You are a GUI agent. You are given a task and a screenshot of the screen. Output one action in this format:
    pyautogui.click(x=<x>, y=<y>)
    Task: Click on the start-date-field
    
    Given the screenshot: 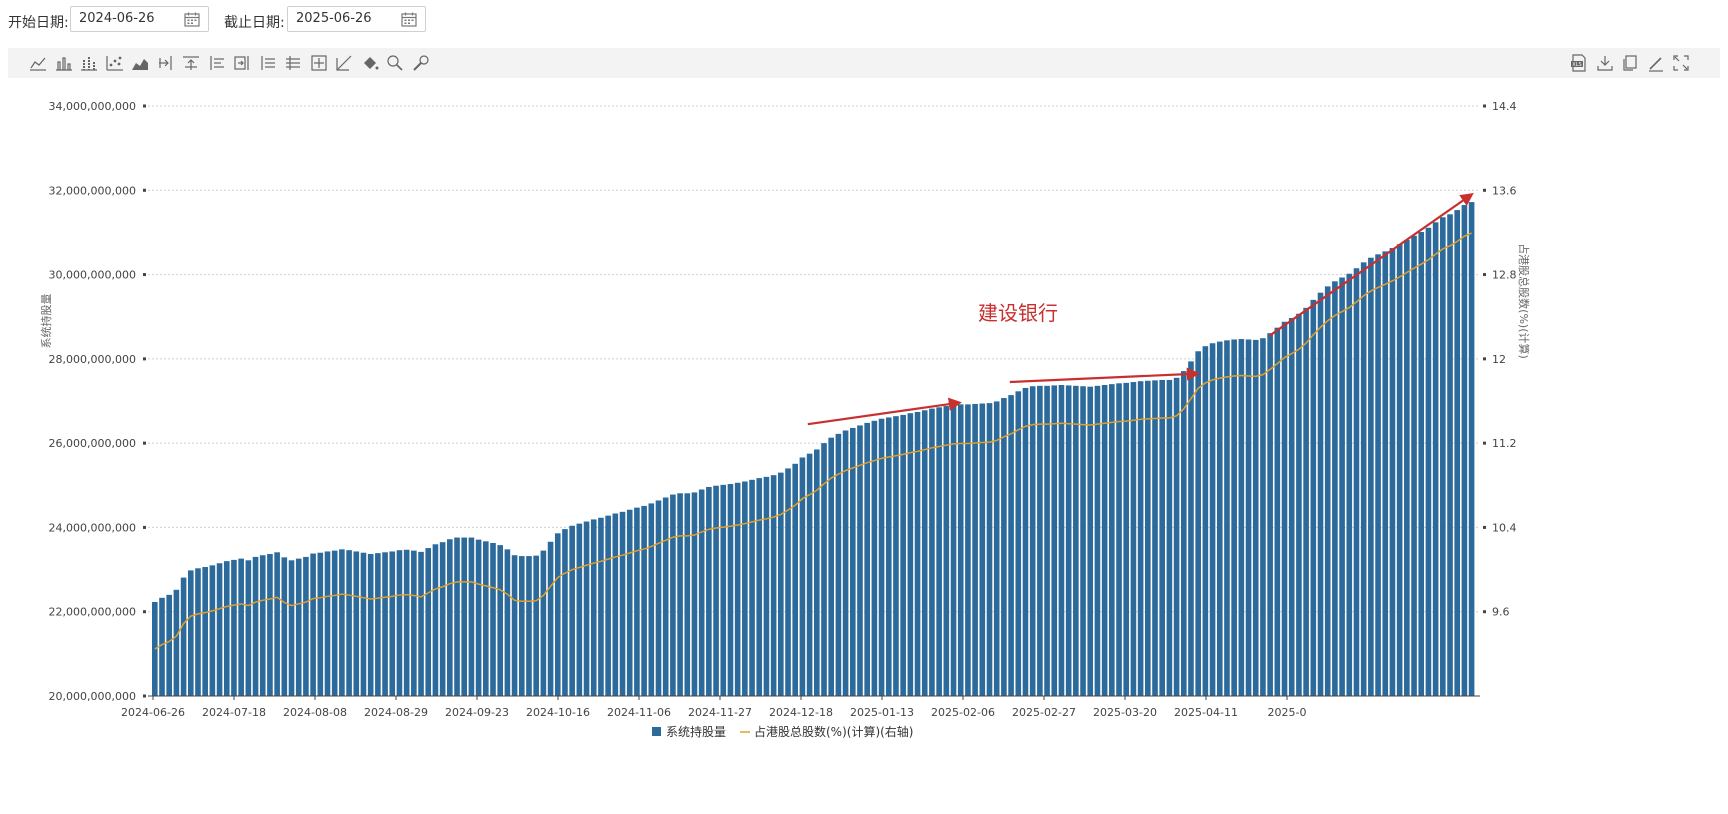 What is the action you would take?
    pyautogui.click(x=139, y=19)
    